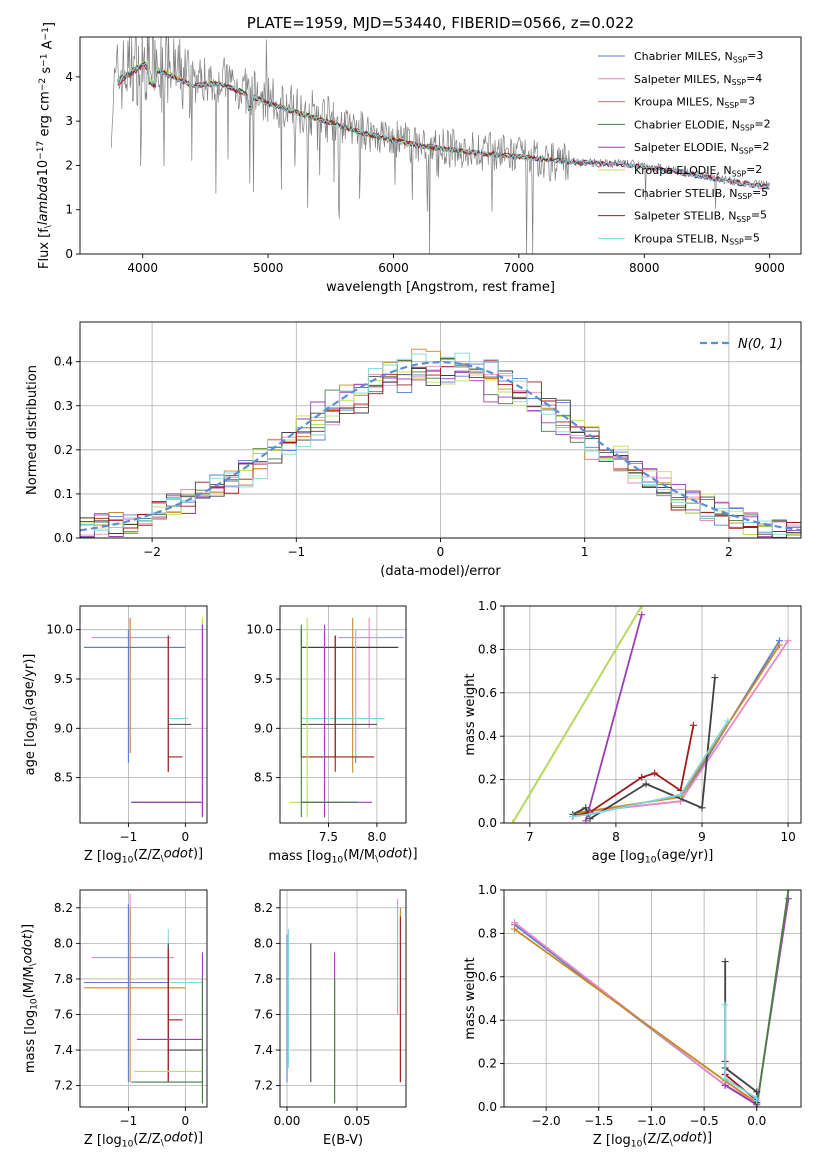 Image resolution: width=819 pixels, height=1170 pixels. What do you see at coordinates (585, 552) in the screenshot?
I see `x-tick-label: 1` at bounding box center [585, 552].